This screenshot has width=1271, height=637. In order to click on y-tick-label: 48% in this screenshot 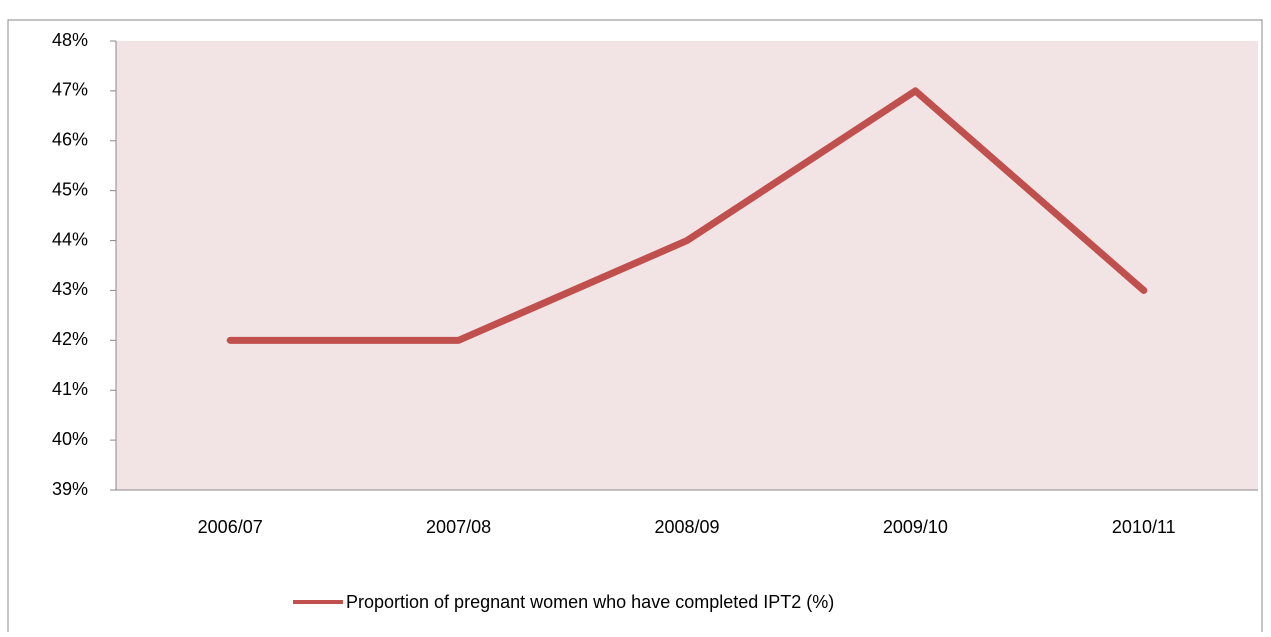, I will do `click(70, 40)`.